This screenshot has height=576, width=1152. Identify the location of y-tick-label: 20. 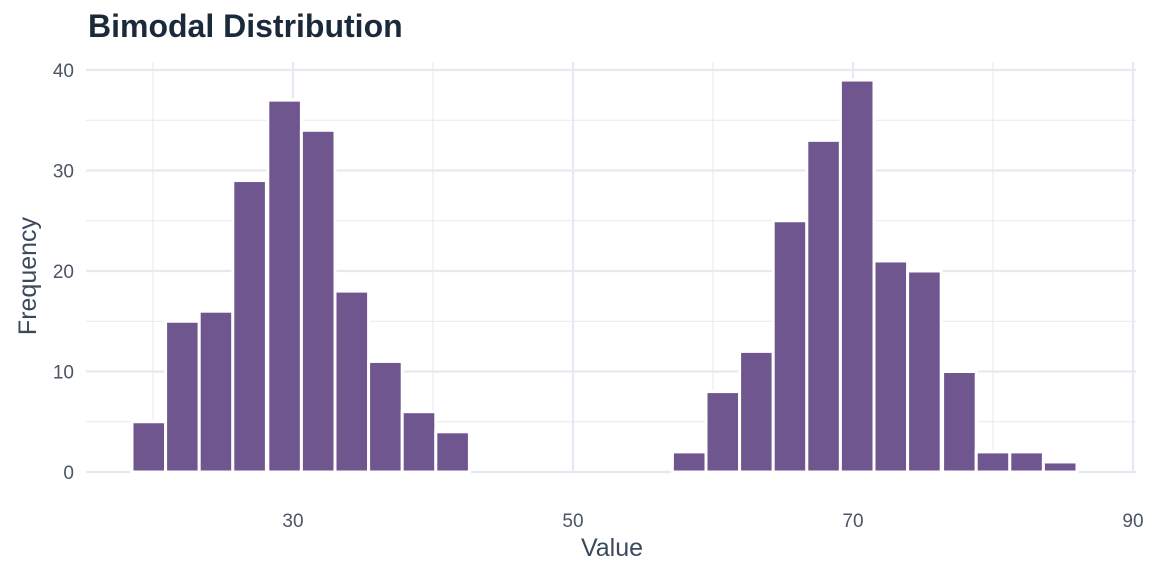
(63, 272).